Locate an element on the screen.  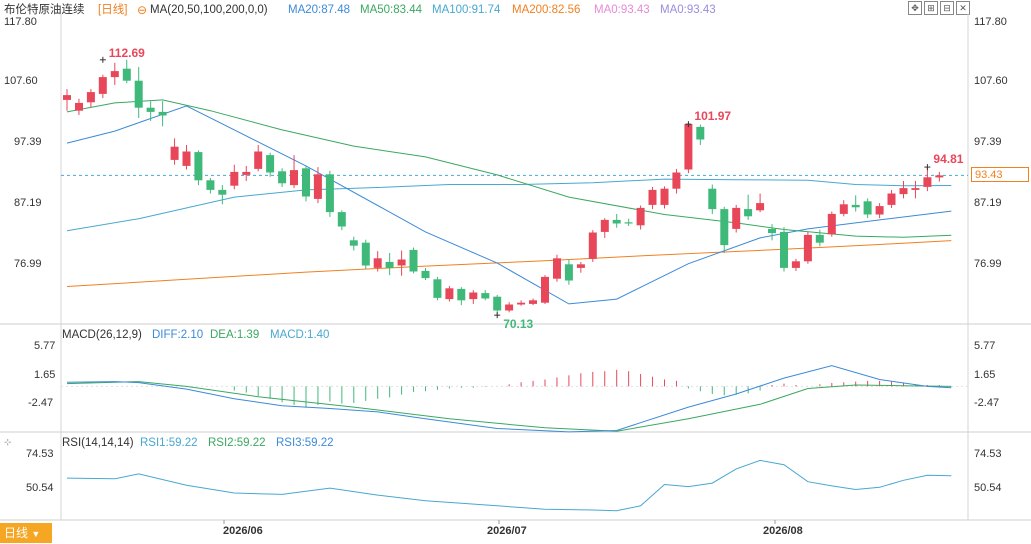
macd-diff-line is located at coordinates (509, 399).